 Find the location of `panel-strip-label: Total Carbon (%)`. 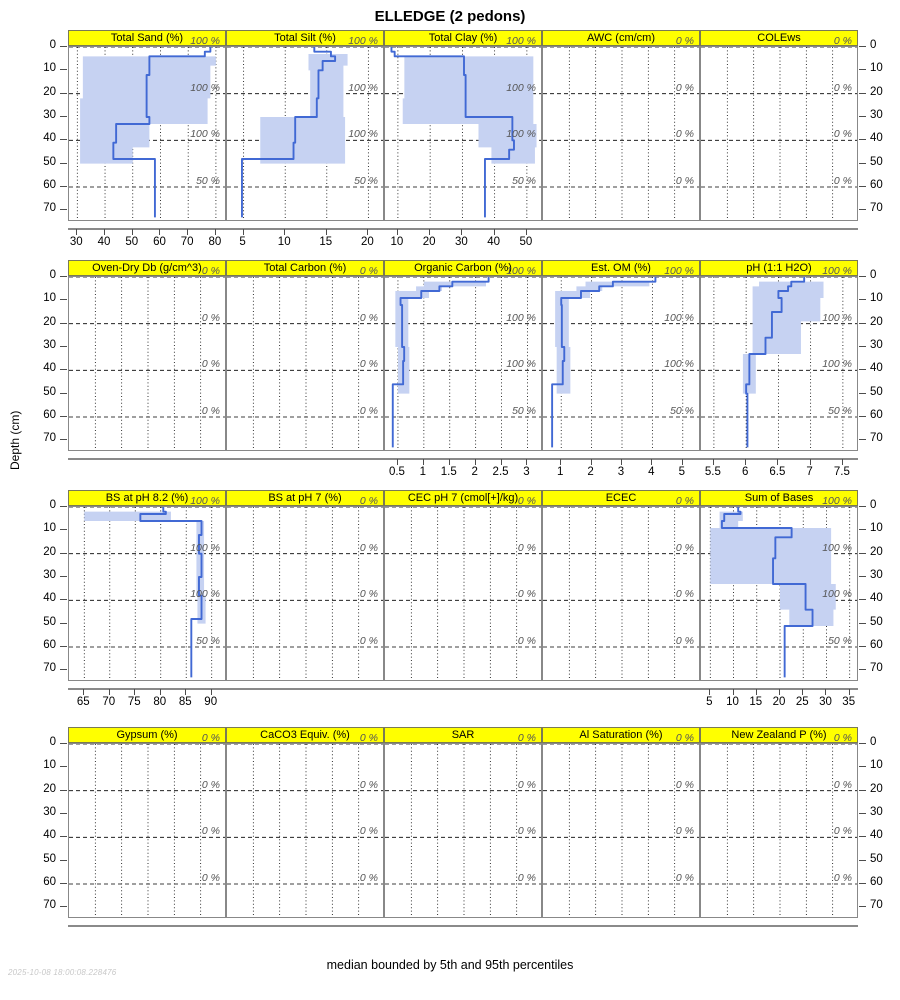

panel-strip-label: Total Carbon (%) is located at coordinates (305, 268).